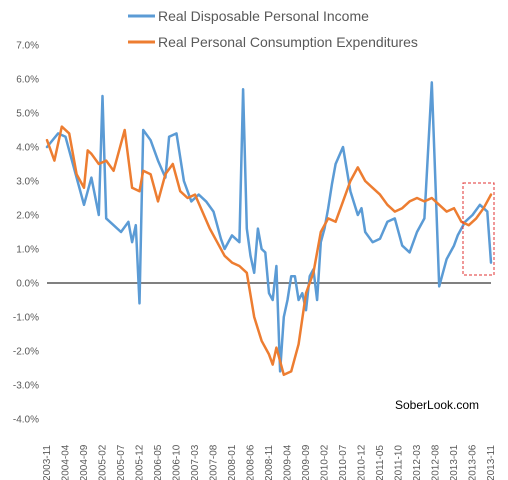  I want to click on x-tick-label: 2010-12, so click(362, 462).